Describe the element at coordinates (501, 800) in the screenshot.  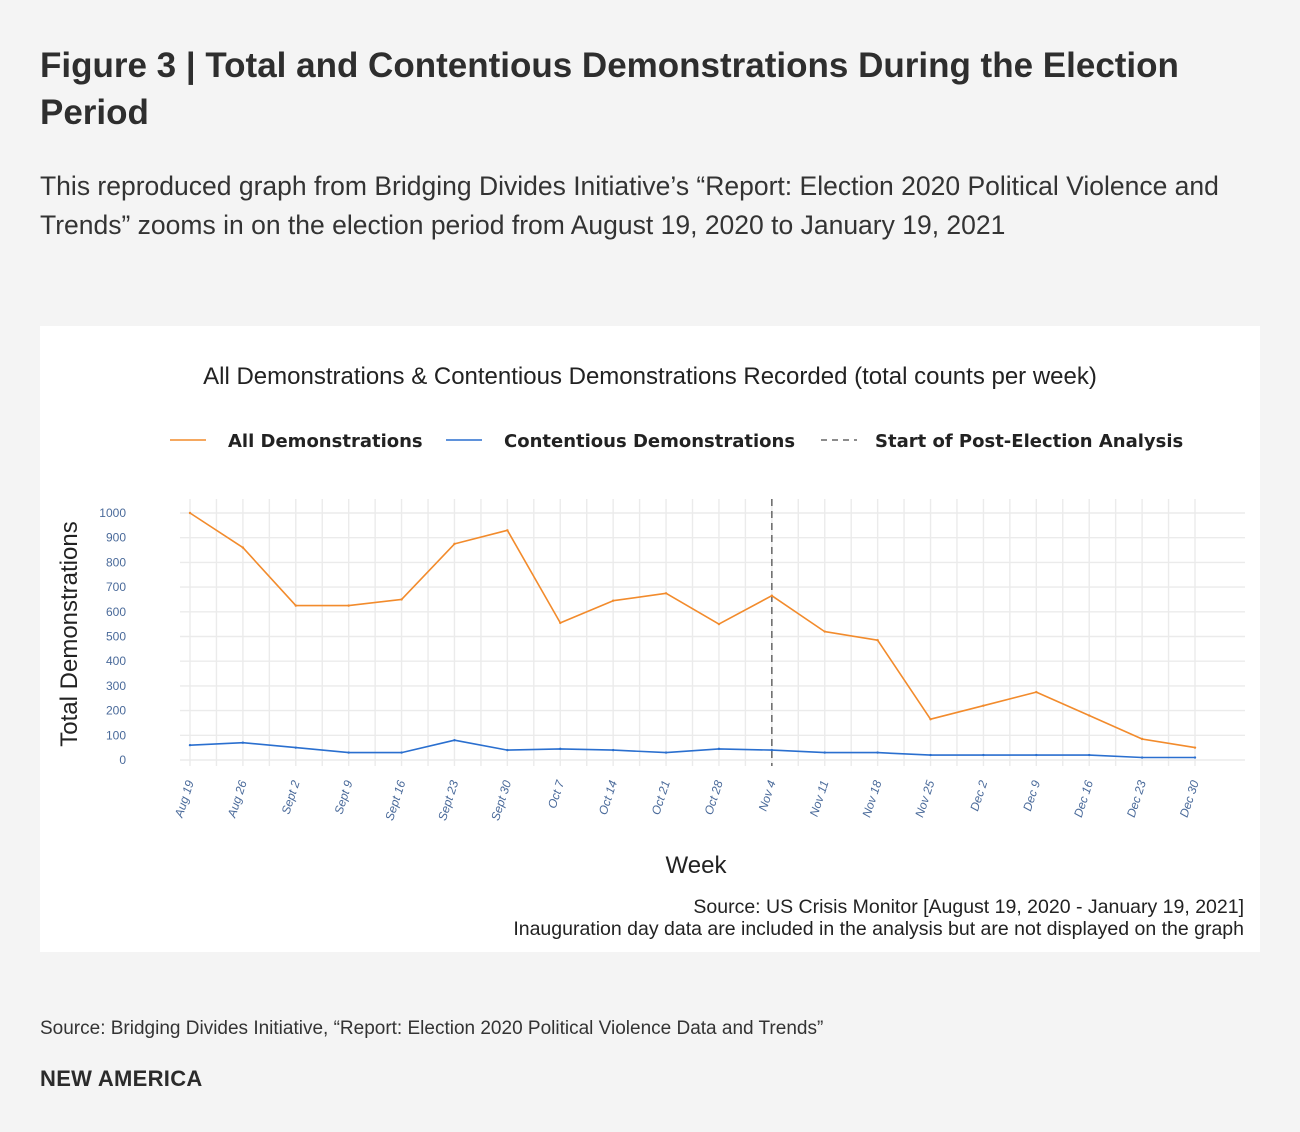
I see `x-tick-label: Sept 30` at that location.